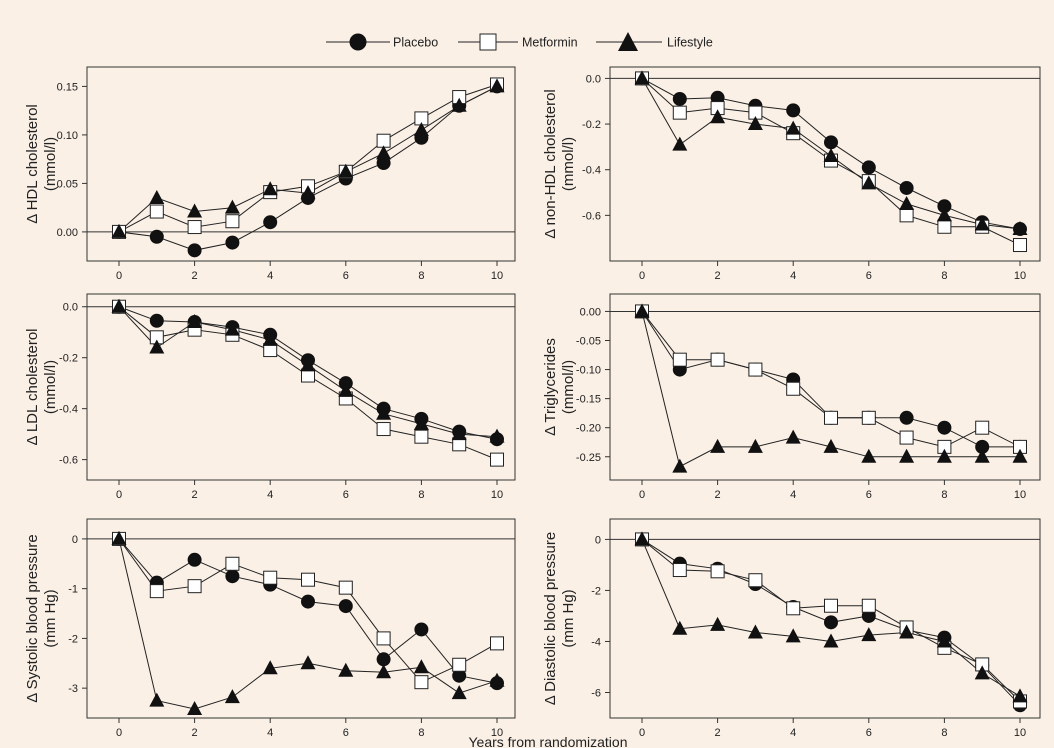  What do you see at coordinates (421, 733) in the screenshot?
I see `panel-5-x-tick-label: 8` at bounding box center [421, 733].